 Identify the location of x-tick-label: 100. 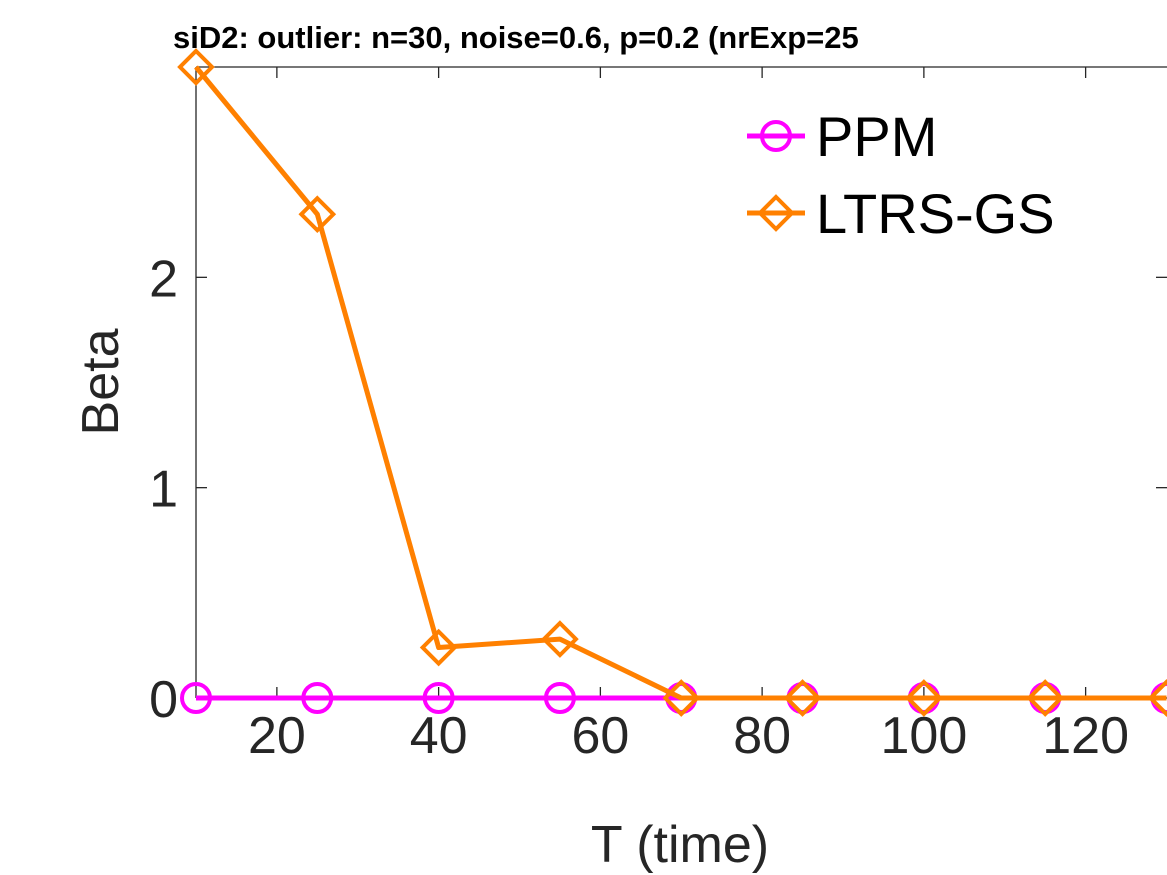
(923, 736).